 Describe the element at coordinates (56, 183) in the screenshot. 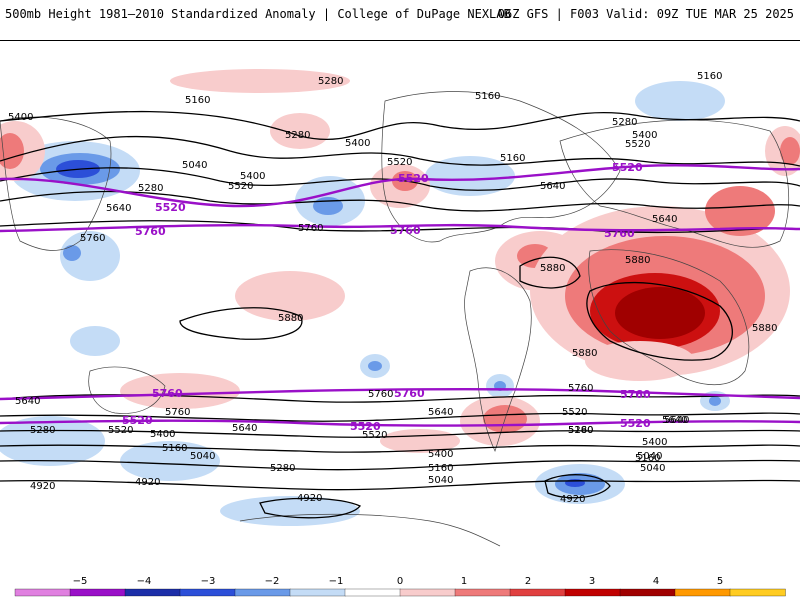

I see `asia-east-outline` at that location.